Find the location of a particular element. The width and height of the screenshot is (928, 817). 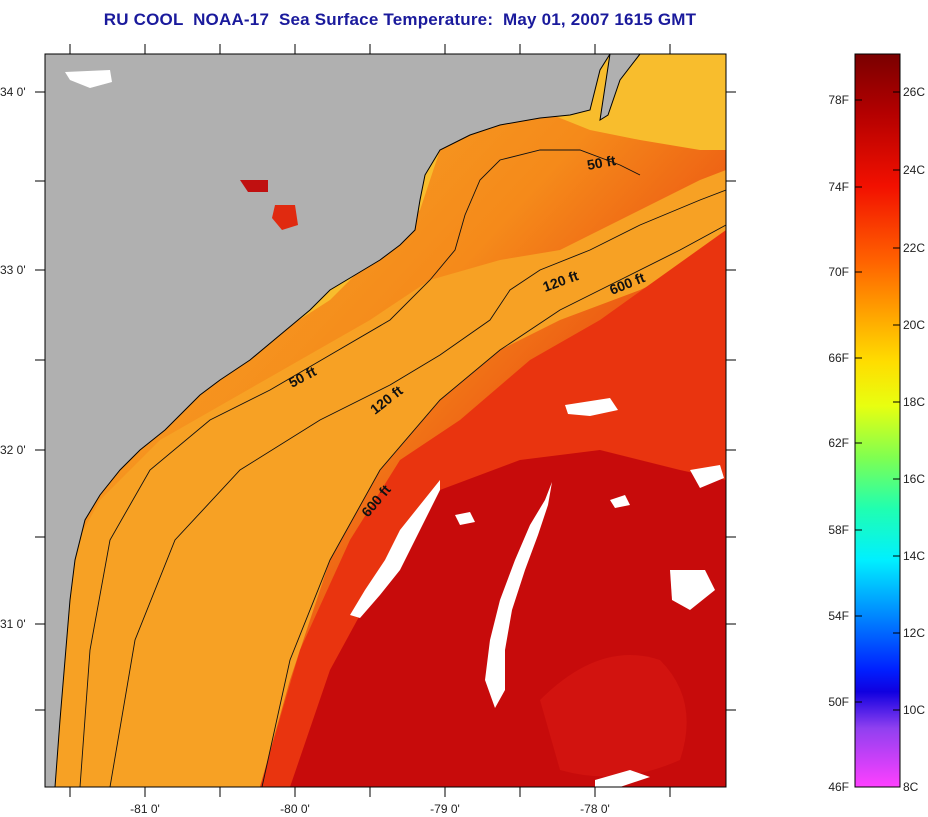

cape-island is located at coordinates (620, 88).